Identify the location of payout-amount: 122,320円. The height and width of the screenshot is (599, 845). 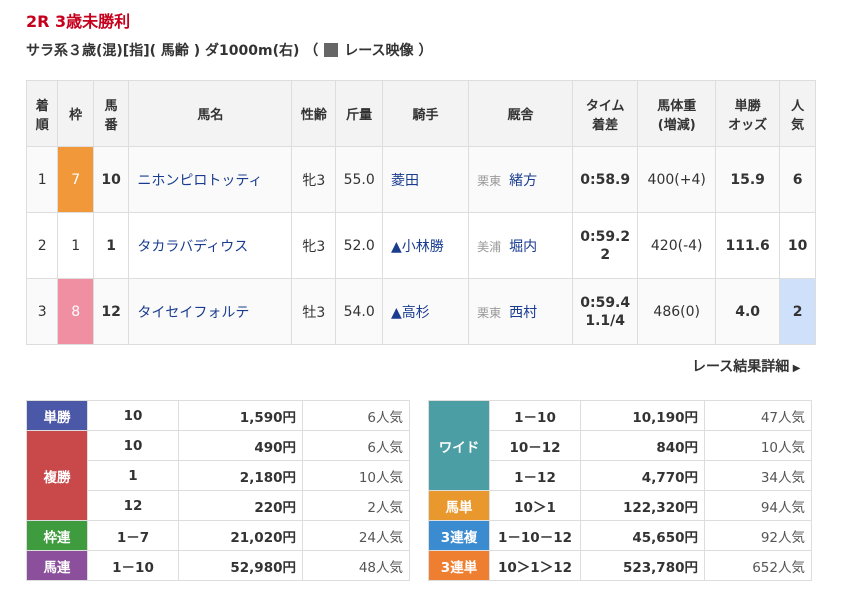
(642, 505).